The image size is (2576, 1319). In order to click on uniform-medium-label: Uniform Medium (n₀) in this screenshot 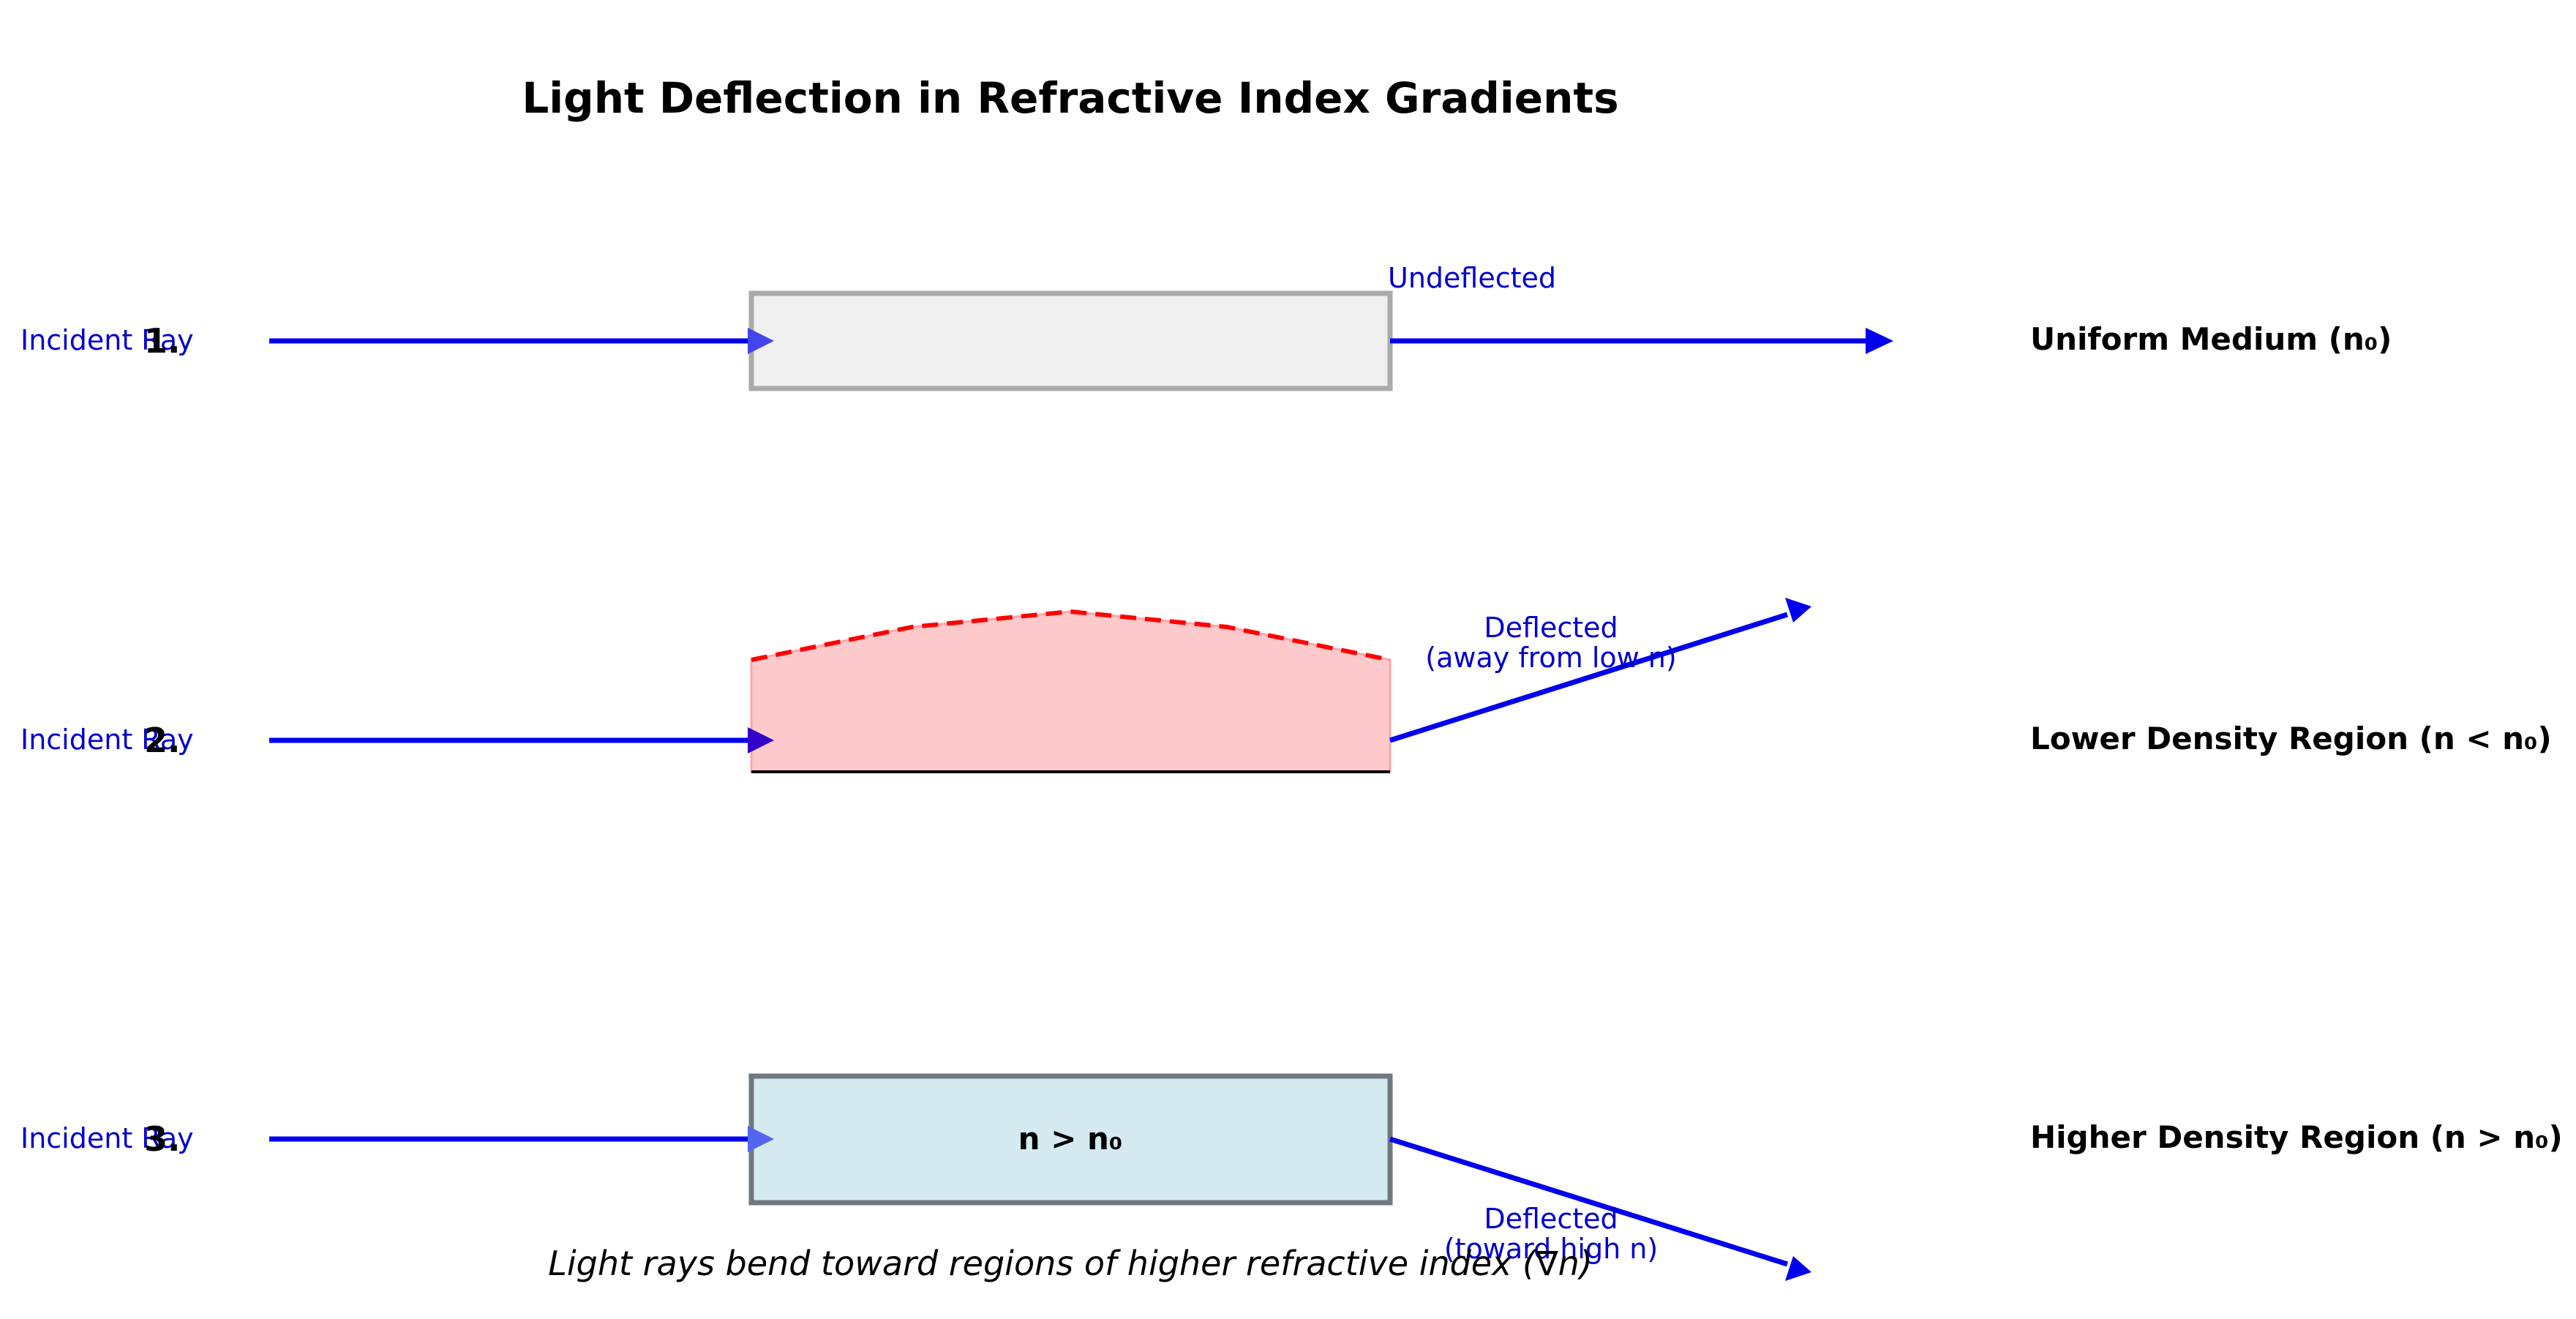, I will do `click(2211, 339)`.